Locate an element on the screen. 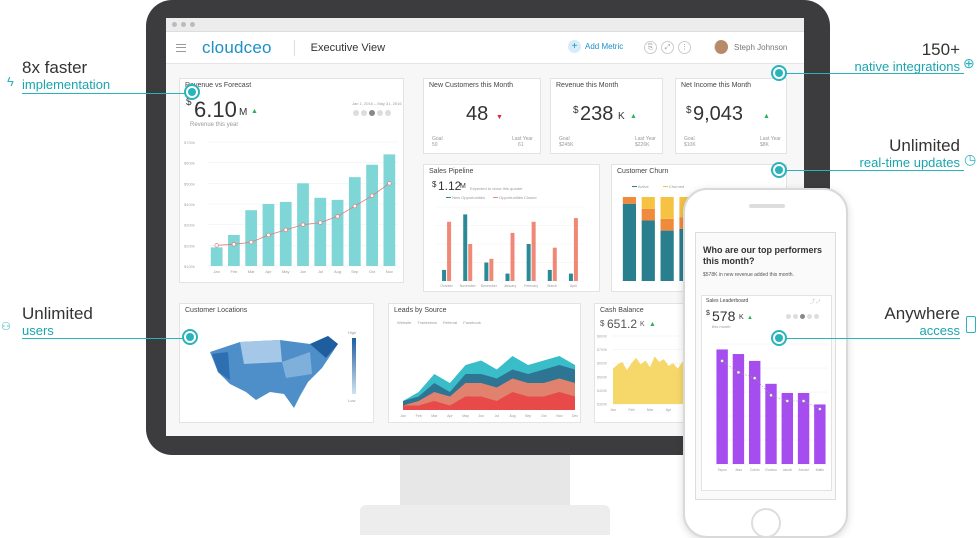 Image resolution: width=980 pixels, height=538 pixels. y-tick-label: $100k is located at coordinates (189, 266).